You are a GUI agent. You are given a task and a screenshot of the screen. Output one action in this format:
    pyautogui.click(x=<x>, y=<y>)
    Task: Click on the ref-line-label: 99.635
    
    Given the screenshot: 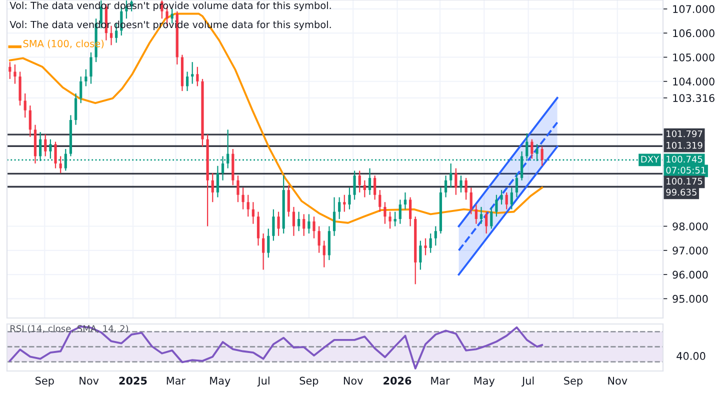 What is the action you would take?
    pyautogui.click(x=681, y=192)
    